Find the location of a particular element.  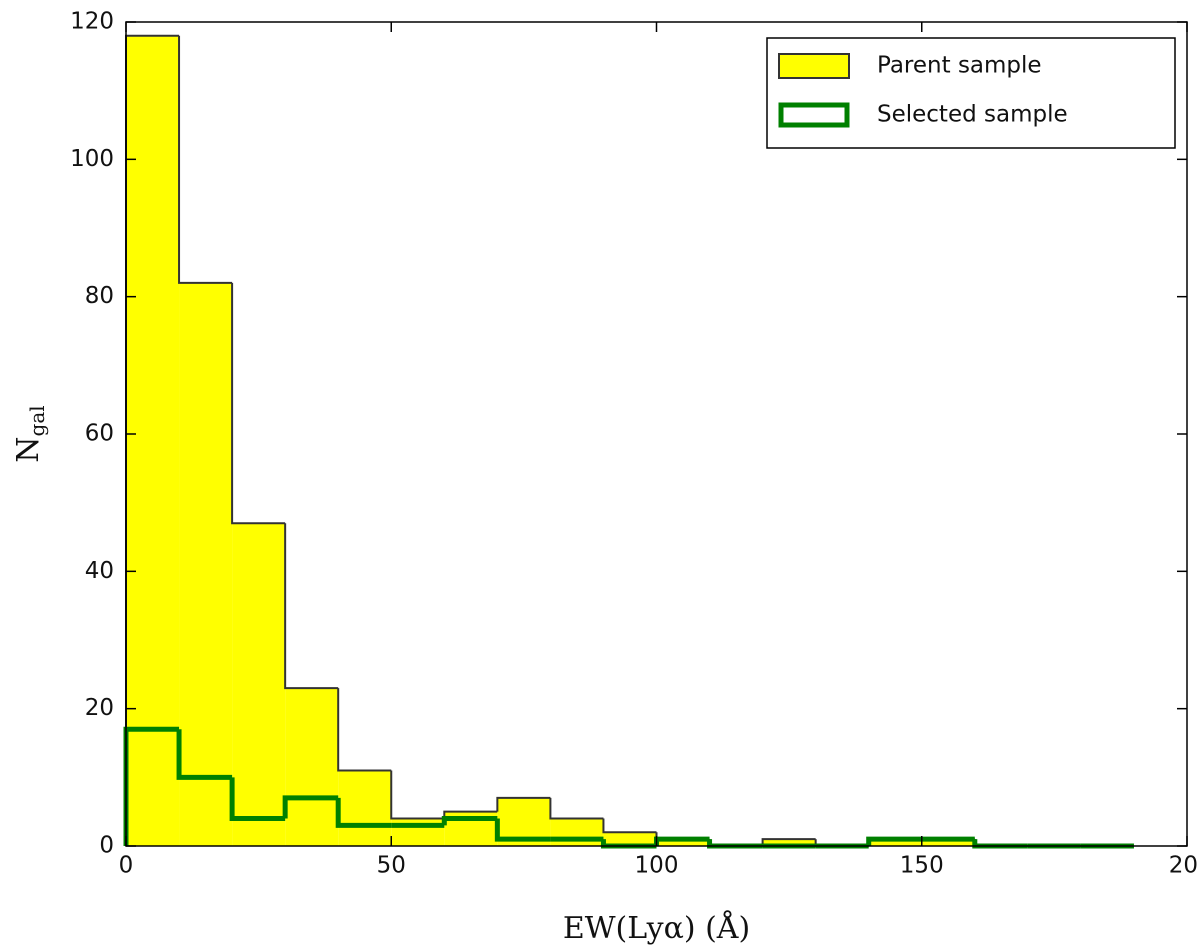

x-axis-label: EW(Lyα) (Å) is located at coordinates (656, 928).